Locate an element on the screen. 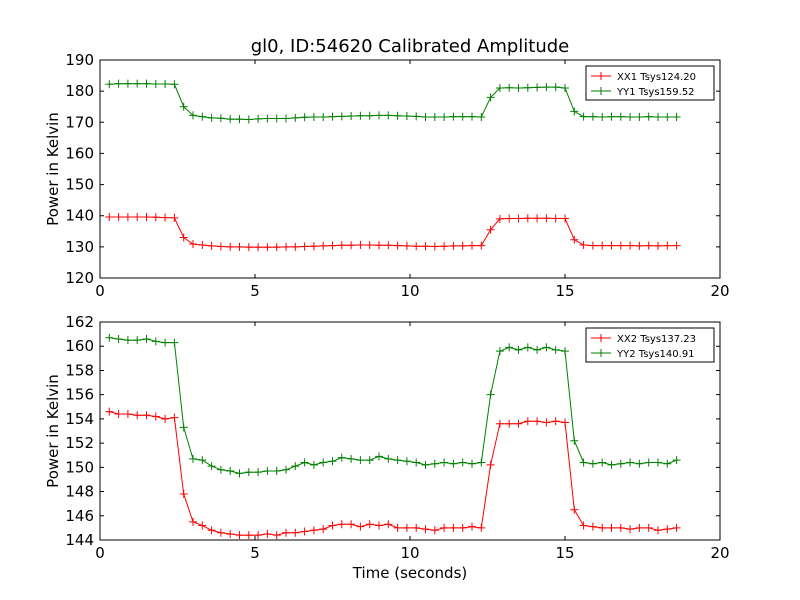  y-tick-label: 152 is located at coordinates (79, 443).